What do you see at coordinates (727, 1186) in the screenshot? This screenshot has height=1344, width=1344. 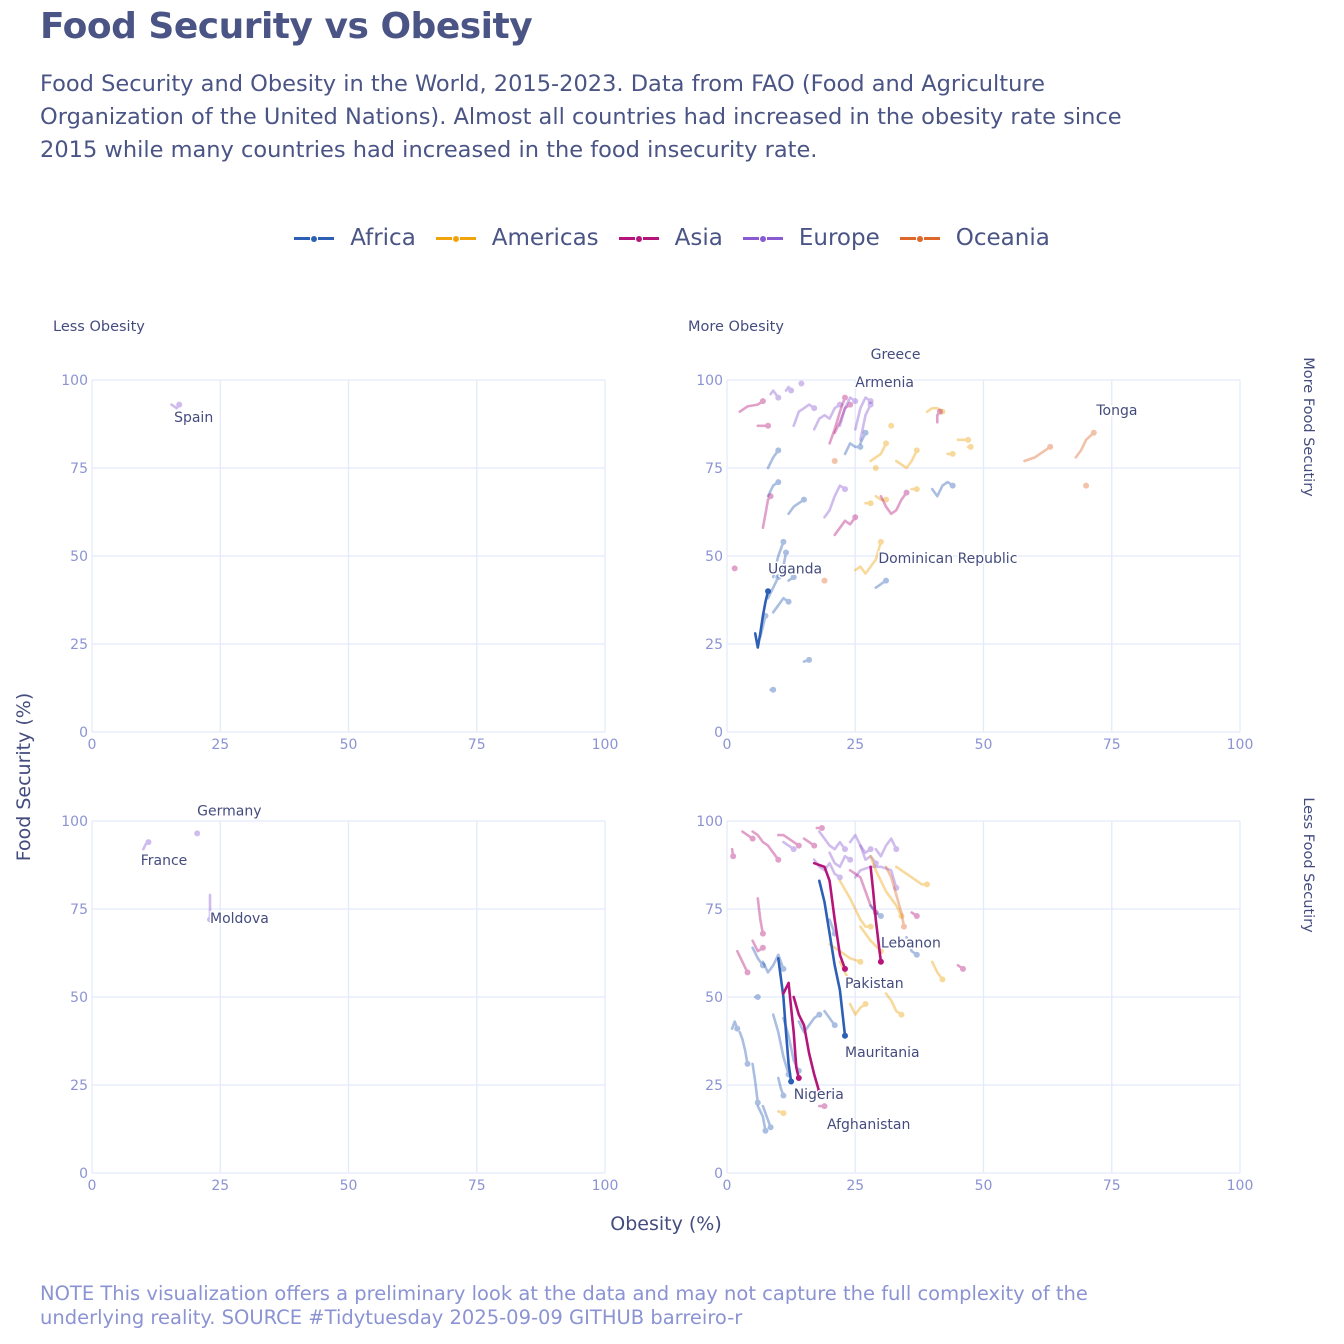 I see `x-tick-label: 0` at bounding box center [727, 1186].